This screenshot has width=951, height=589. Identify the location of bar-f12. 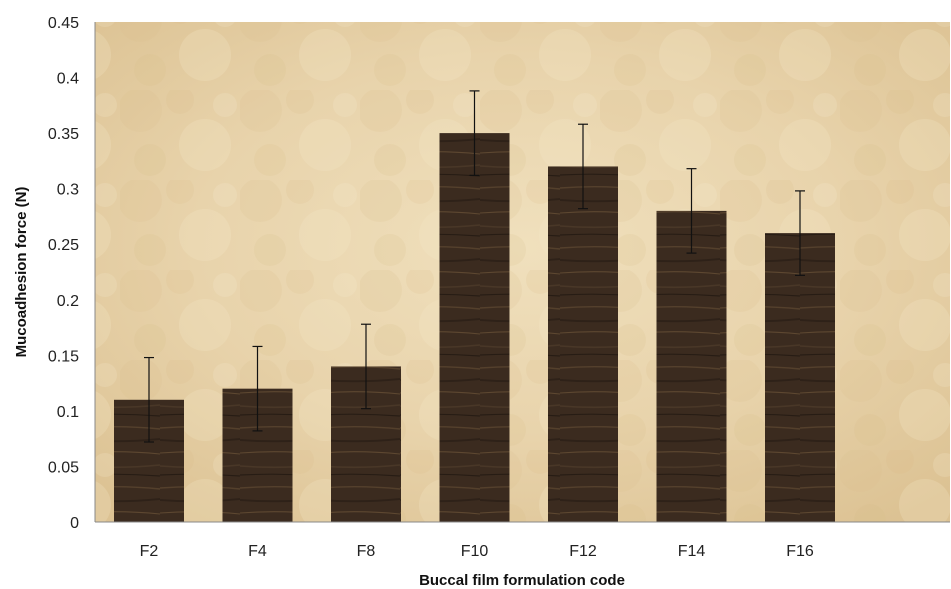
(583, 344).